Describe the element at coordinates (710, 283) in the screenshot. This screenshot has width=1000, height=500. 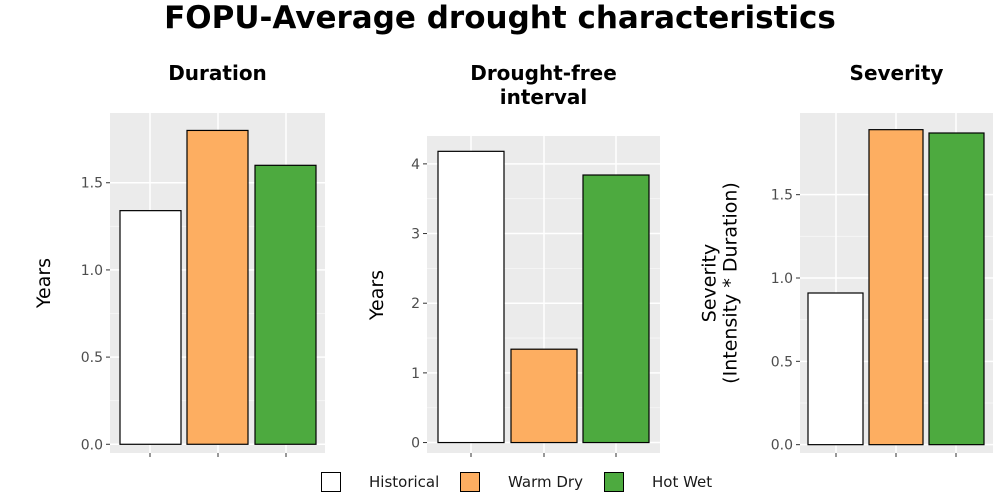
I see `y-axis-label: Severity` at that location.